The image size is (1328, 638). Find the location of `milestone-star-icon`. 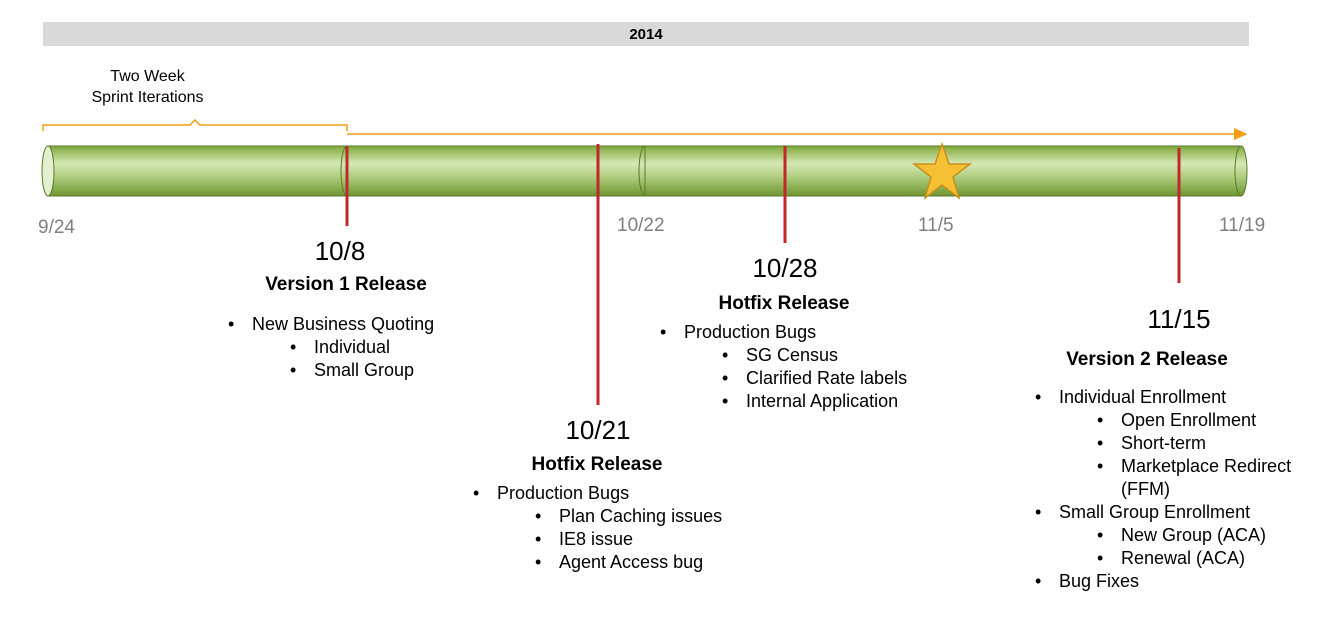

milestone-star-icon is located at coordinates (942, 170).